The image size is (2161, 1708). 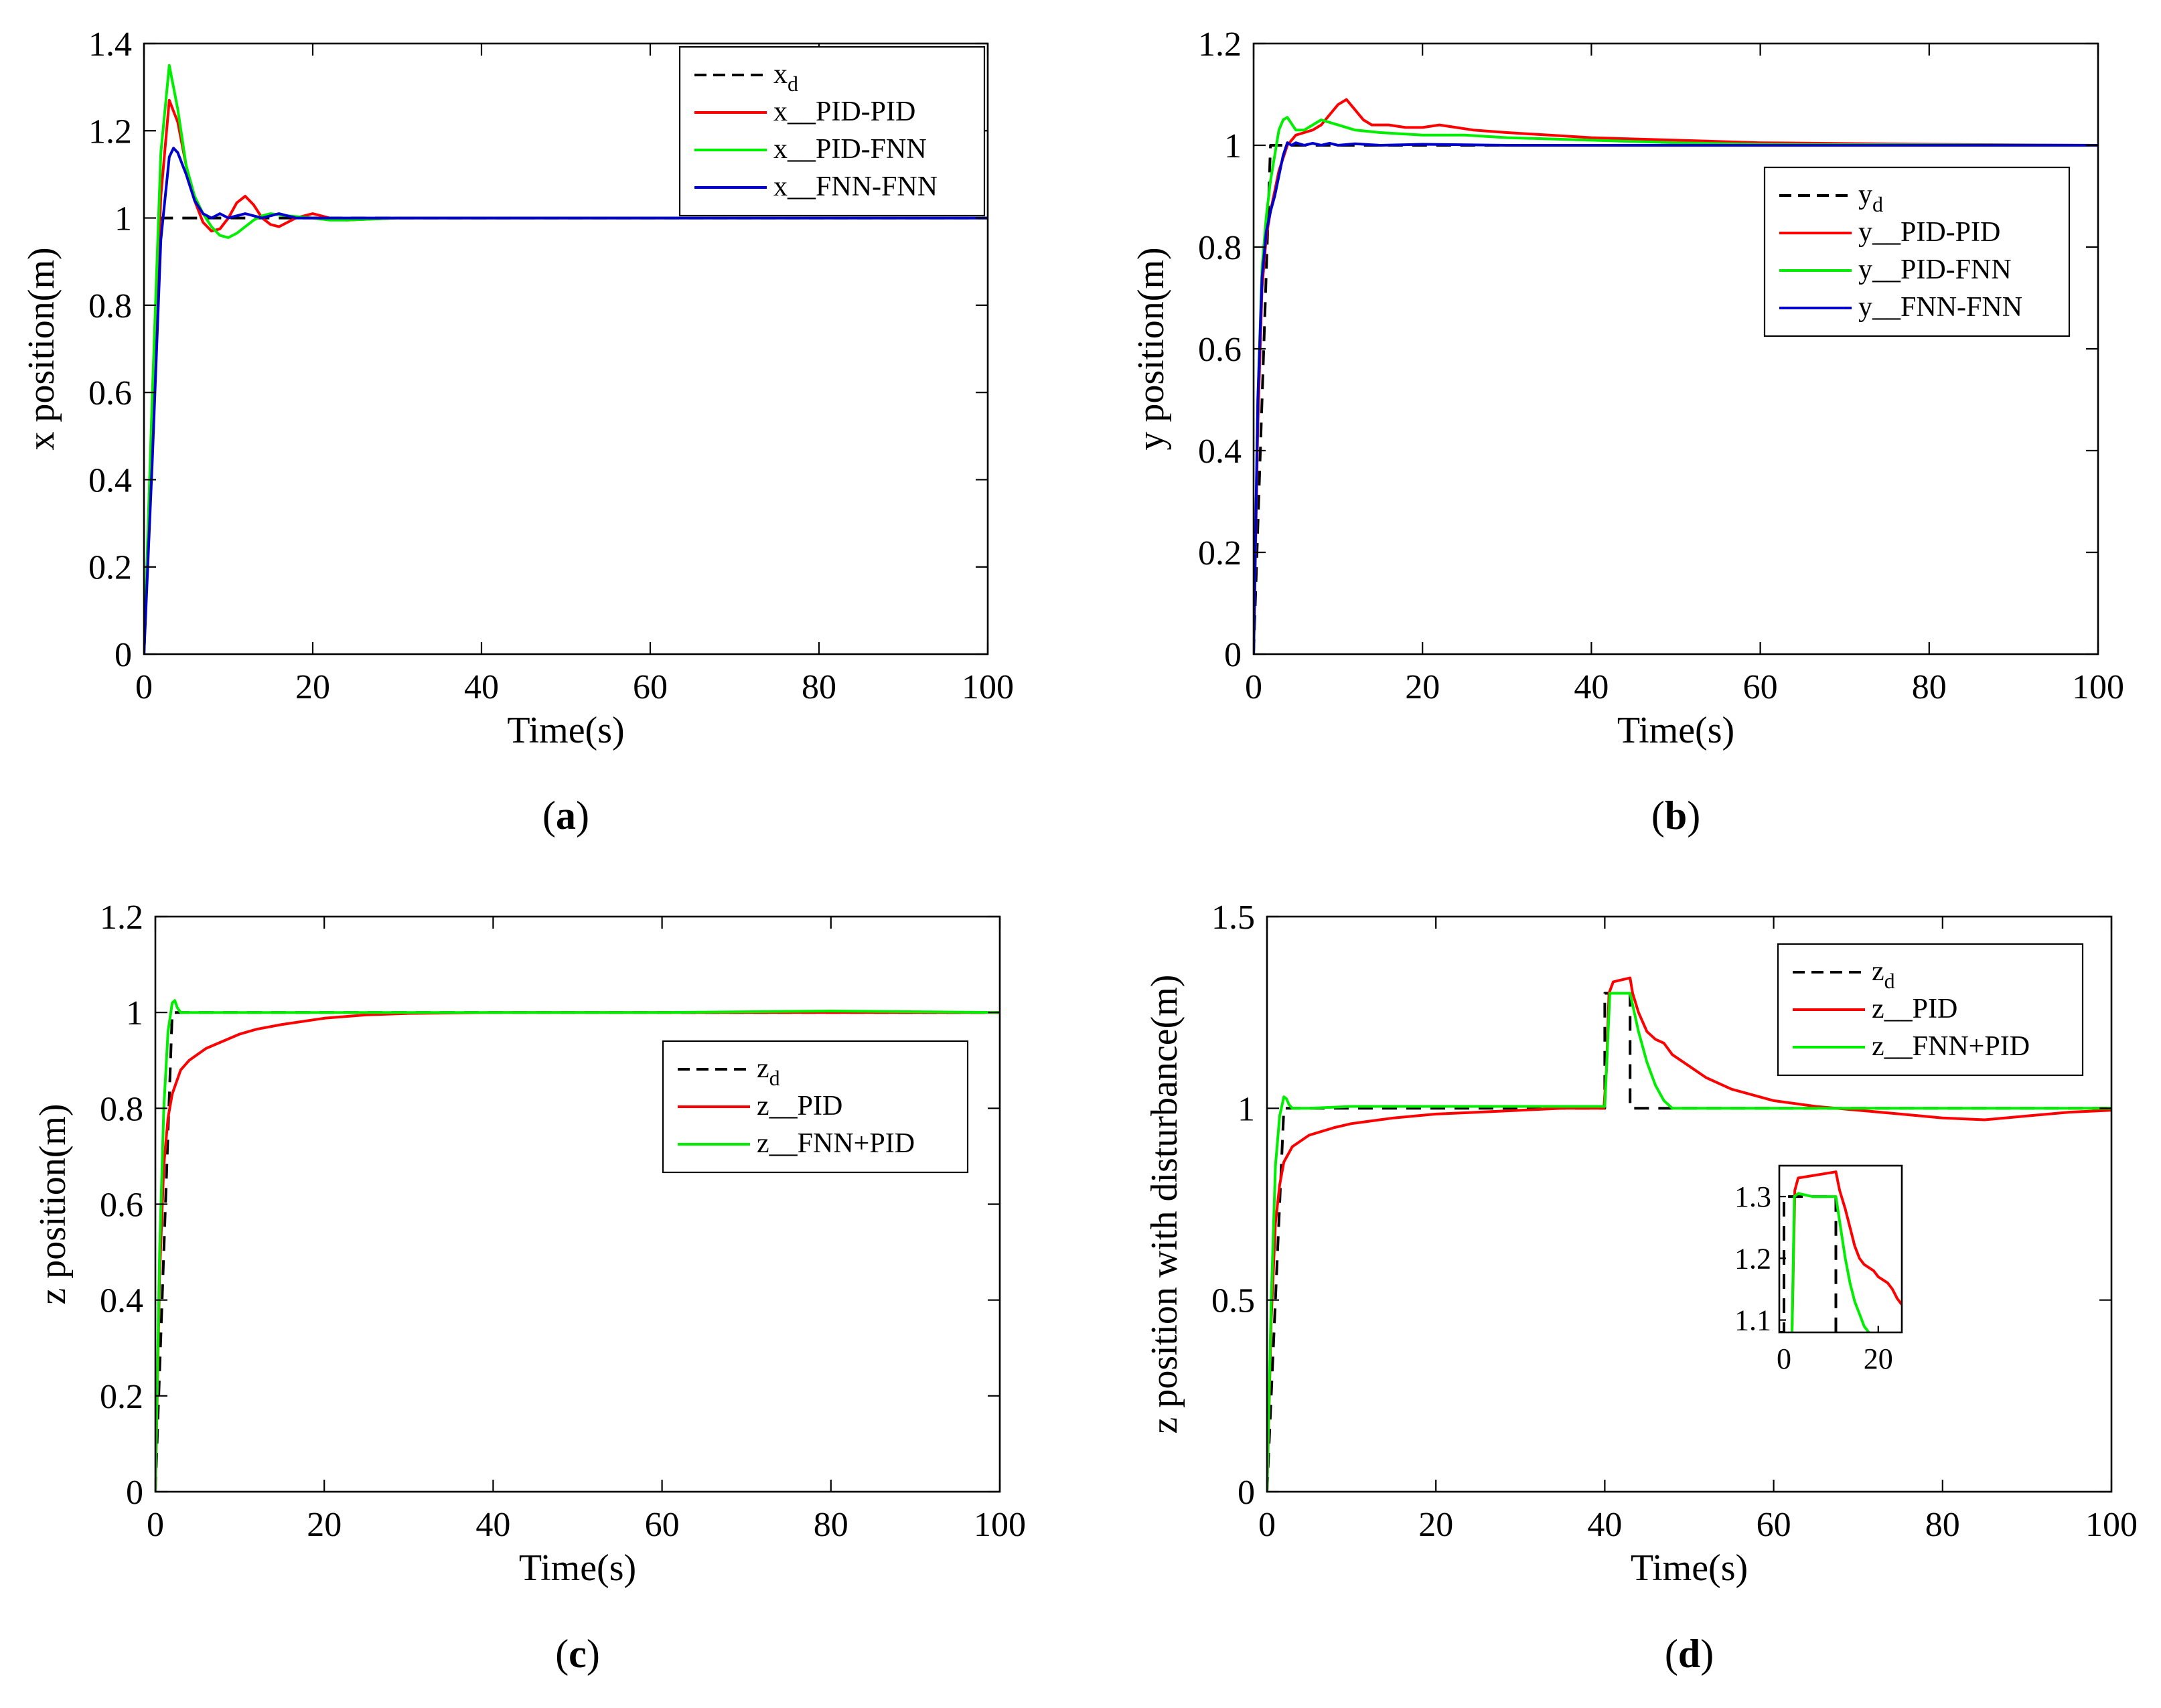 I want to click on panel-a-xtick-label: 60, so click(x=650, y=687).